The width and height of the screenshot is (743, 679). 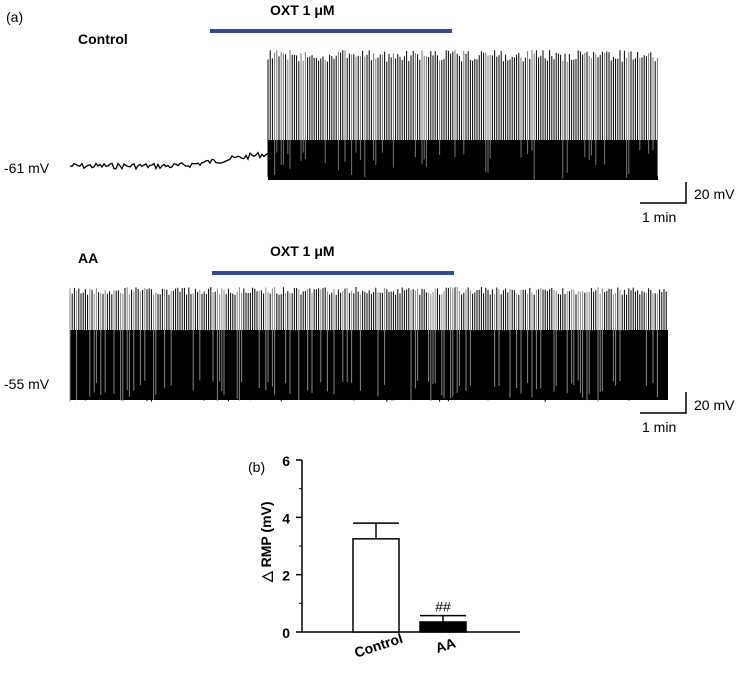 I want to click on control-scale-bar, so click(x=663, y=193).